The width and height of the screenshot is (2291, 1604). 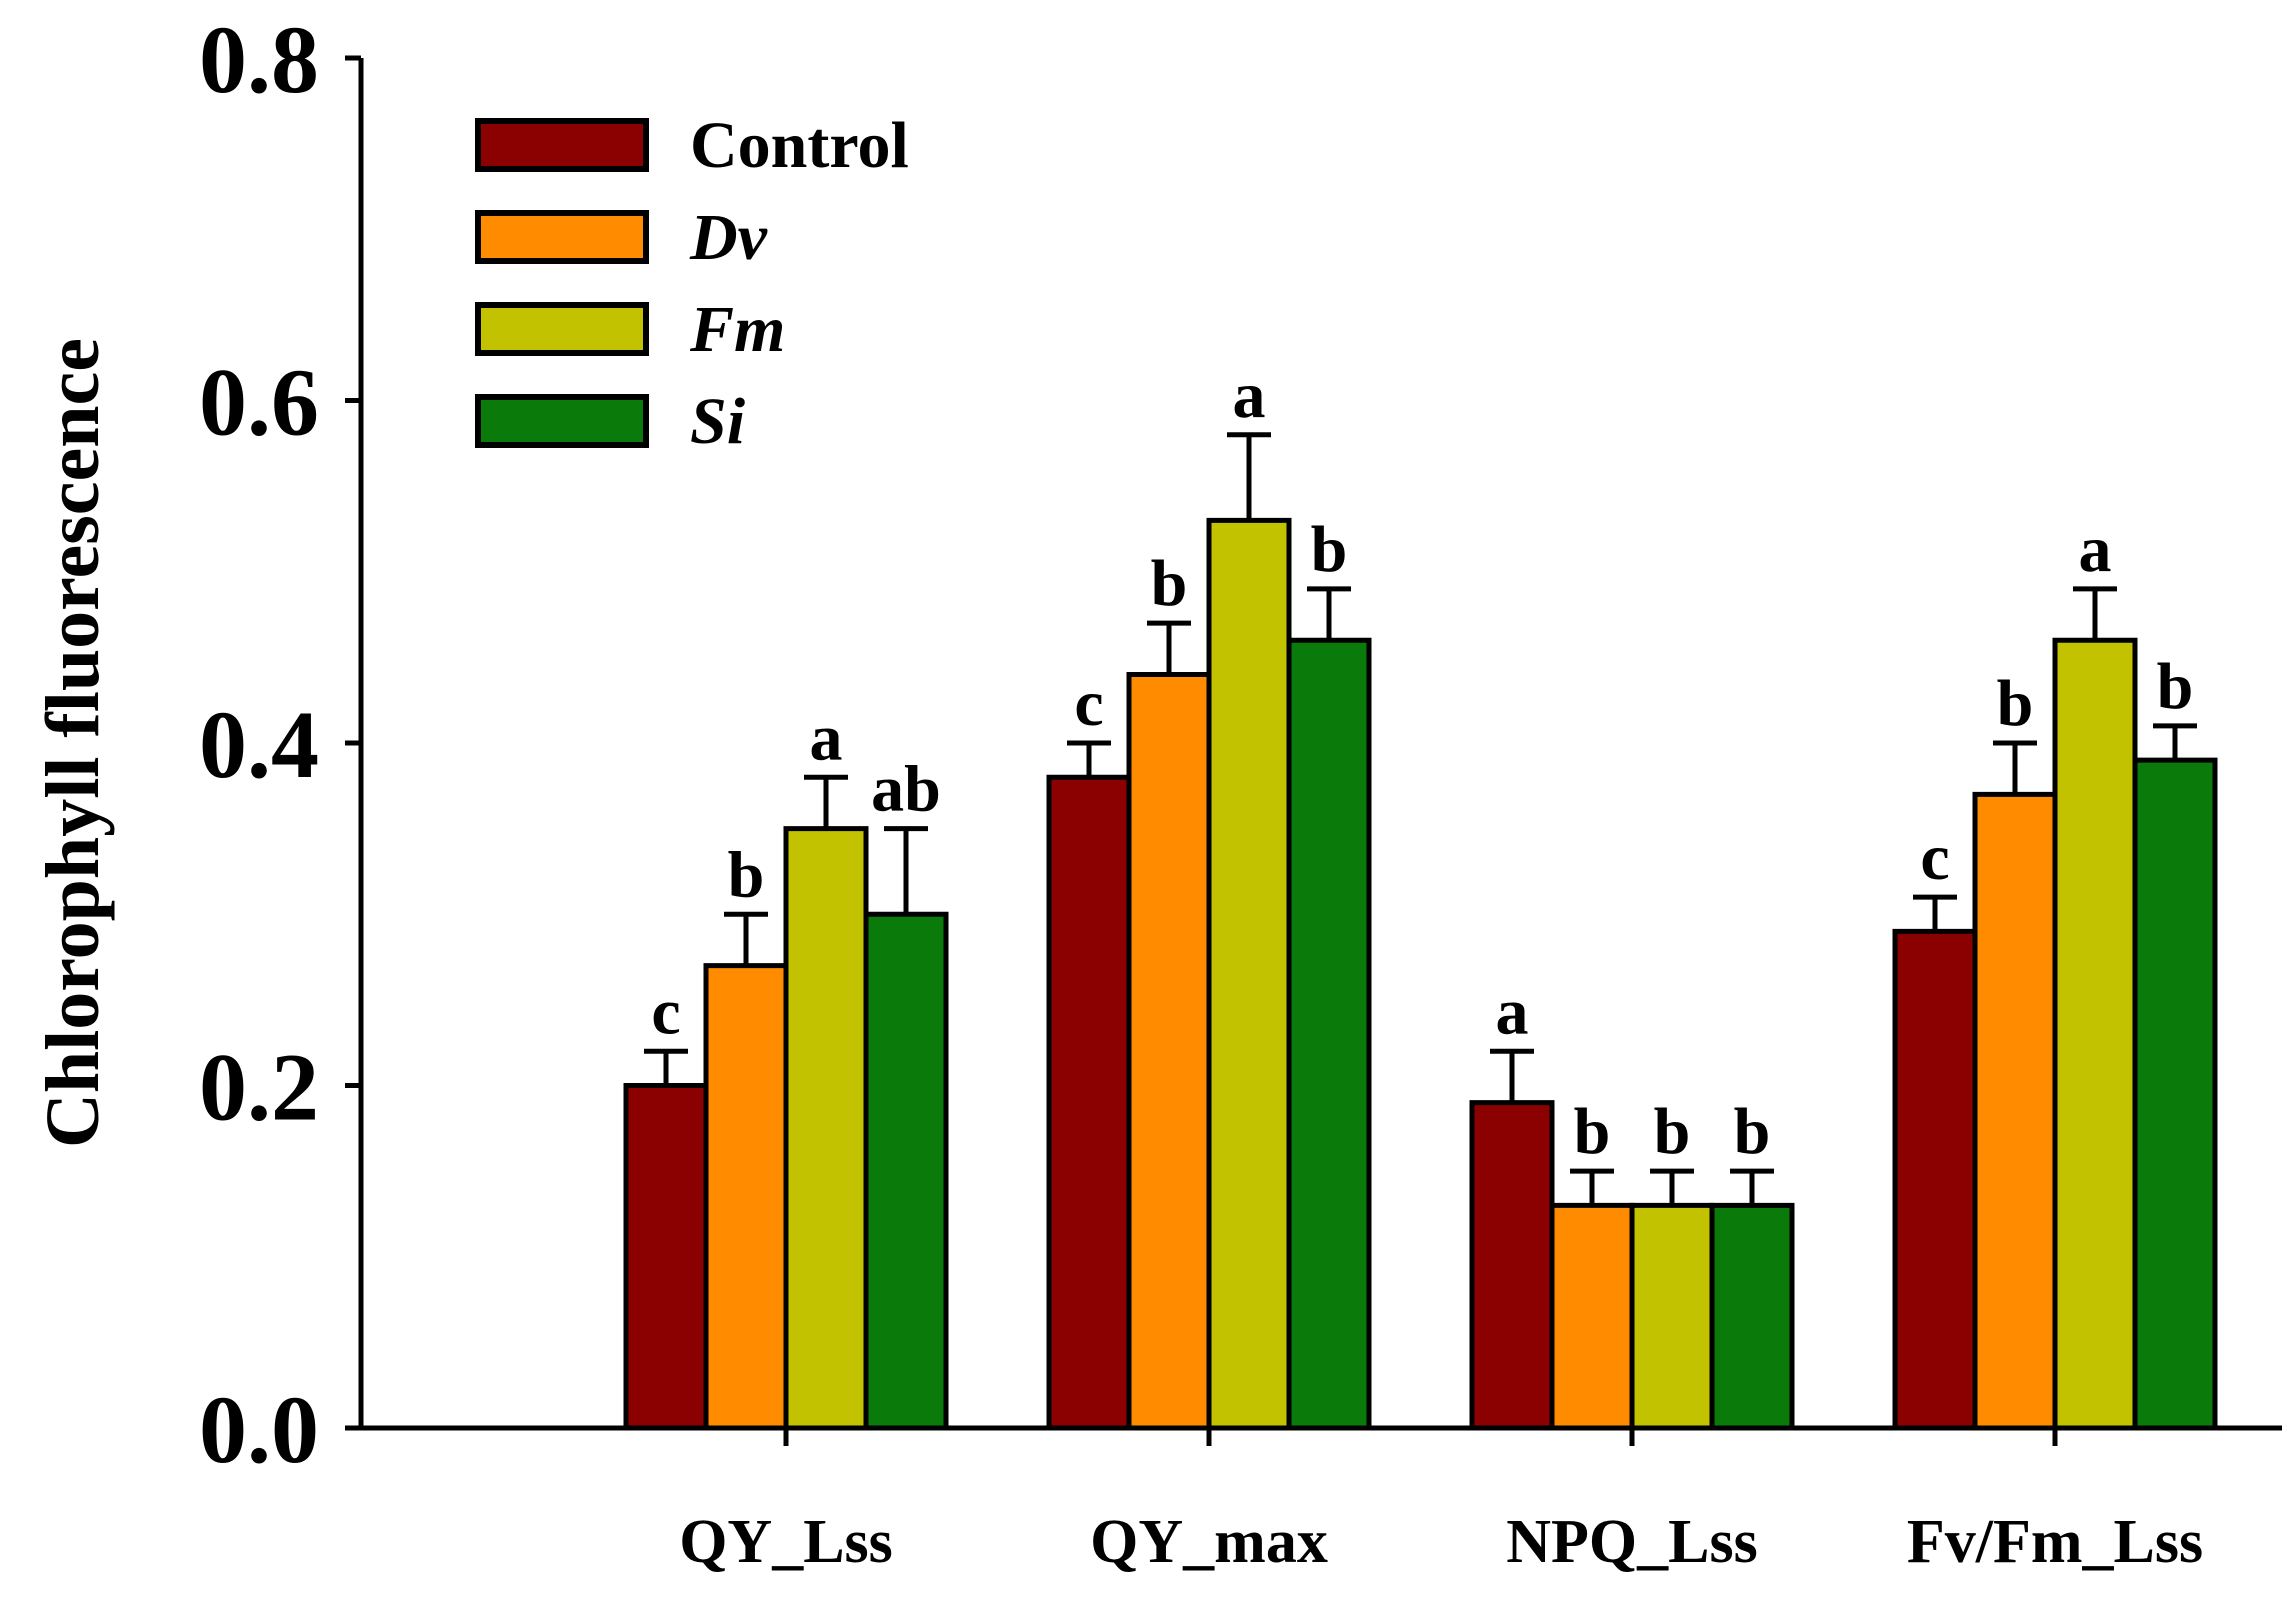 I want to click on legend-item: Dv, so click(x=621, y=237).